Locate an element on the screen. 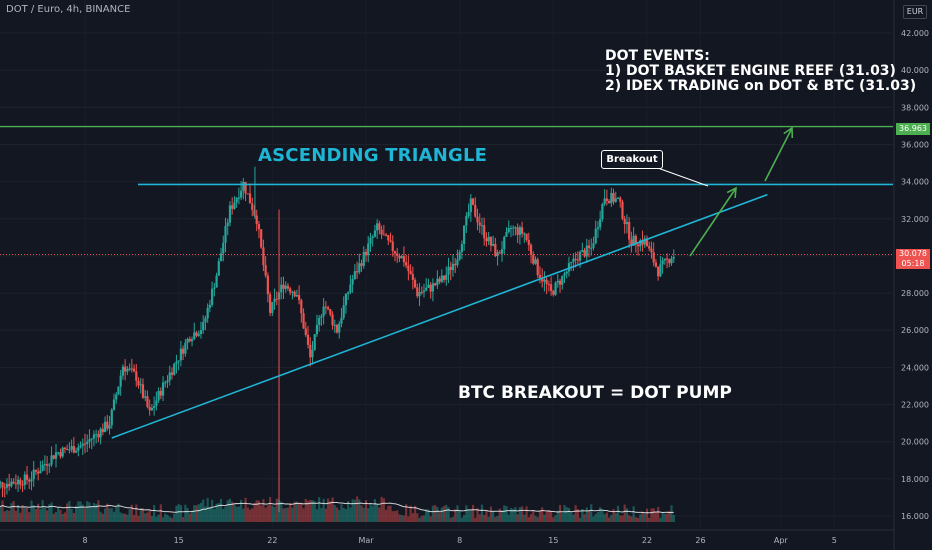 This screenshot has width=932, height=550. y-tick-label: 38.000 is located at coordinates (915, 107).